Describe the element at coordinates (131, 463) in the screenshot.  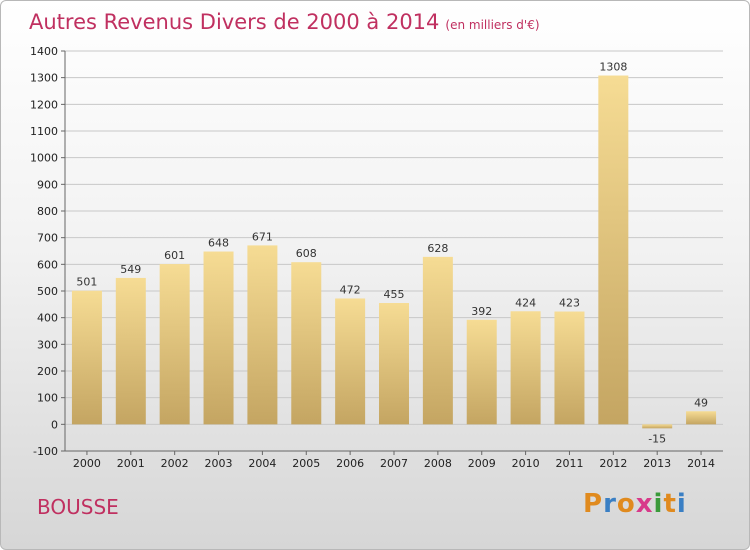
I see `x-tick-label-2001: 2001` at that location.